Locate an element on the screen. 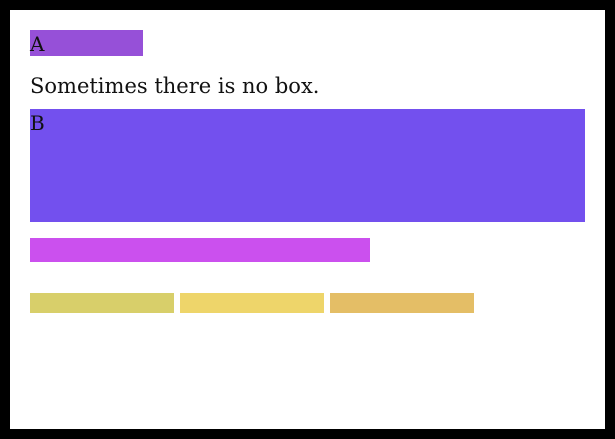 The width and height of the screenshot is (615, 439). box-b-label: B is located at coordinates (37, 123).